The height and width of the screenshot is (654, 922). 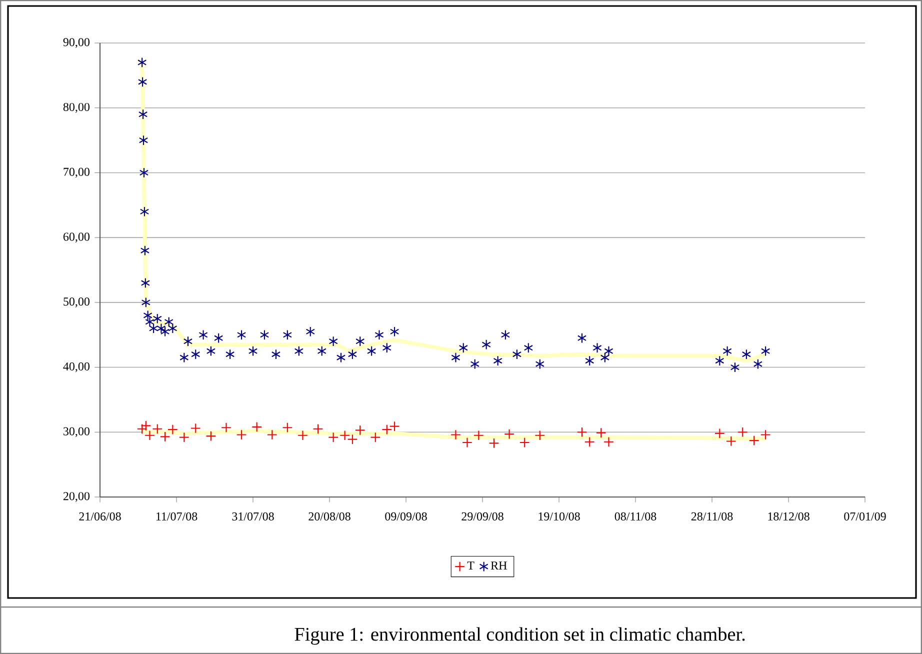 What do you see at coordinates (76, 237) in the screenshot?
I see `y-tick-label: 60,00` at bounding box center [76, 237].